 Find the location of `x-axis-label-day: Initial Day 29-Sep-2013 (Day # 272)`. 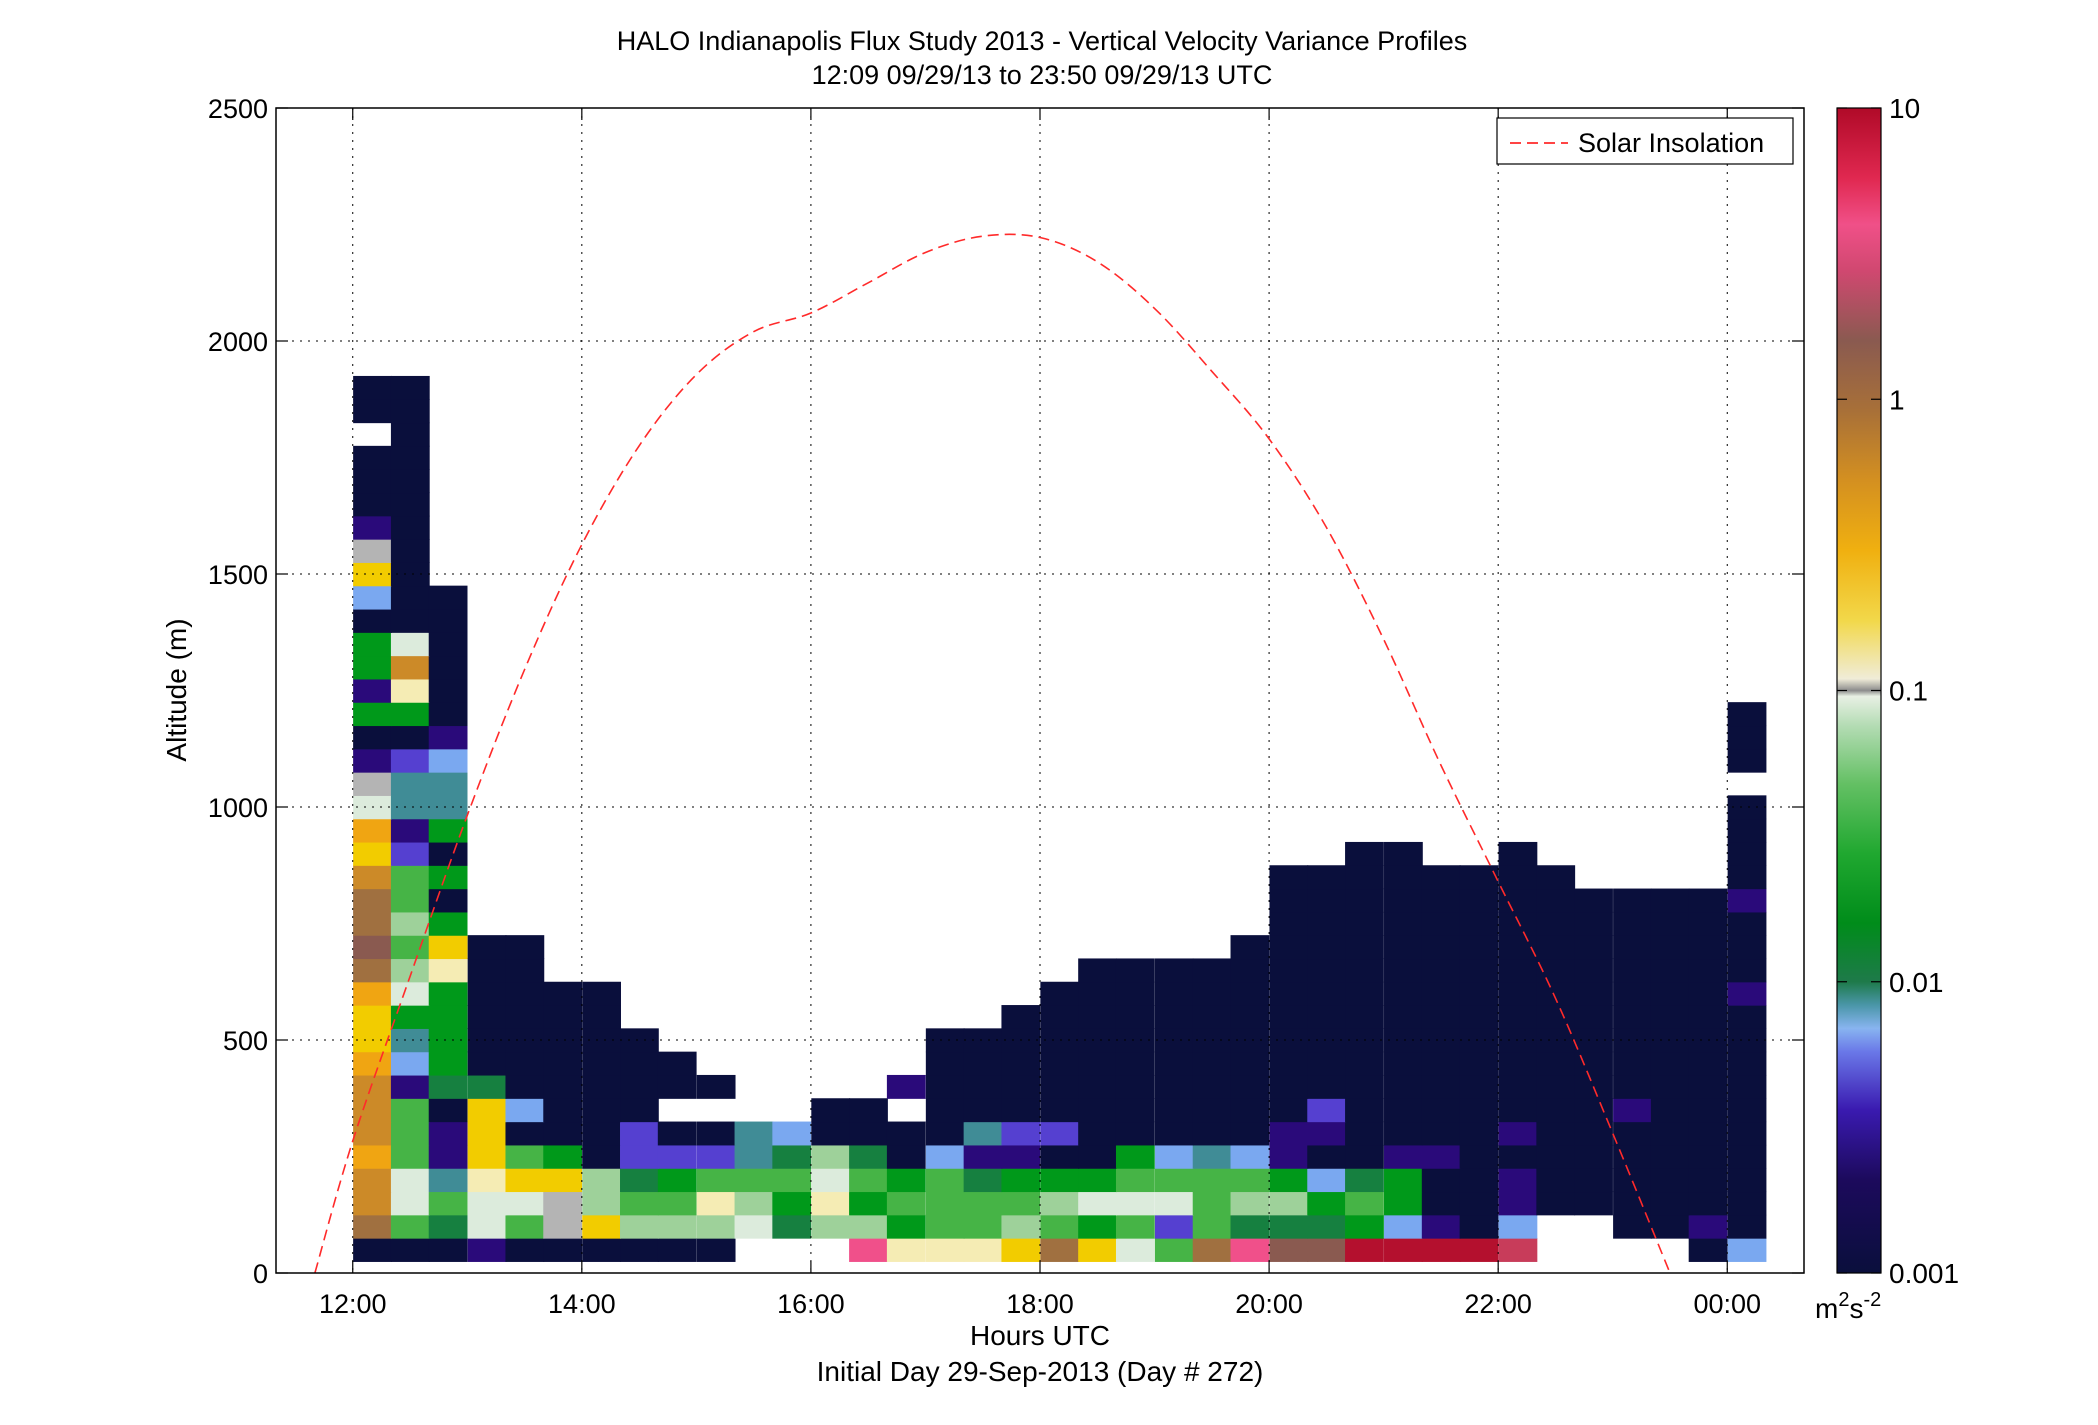

x-axis-label-day: Initial Day 29-Sep-2013 (Day # 272) is located at coordinates (1040, 1371).